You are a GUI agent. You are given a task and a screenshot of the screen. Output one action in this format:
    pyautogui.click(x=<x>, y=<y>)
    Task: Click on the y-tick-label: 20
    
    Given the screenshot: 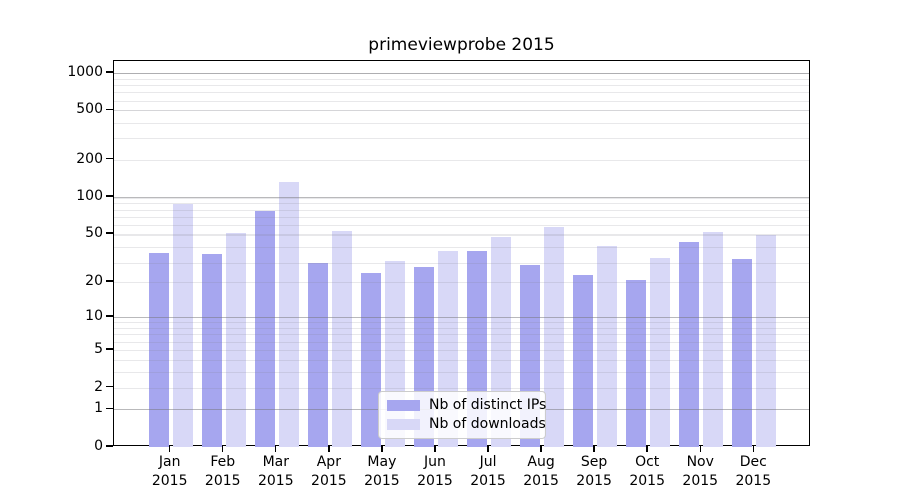 What is the action you would take?
    pyautogui.click(x=94, y=281)
    